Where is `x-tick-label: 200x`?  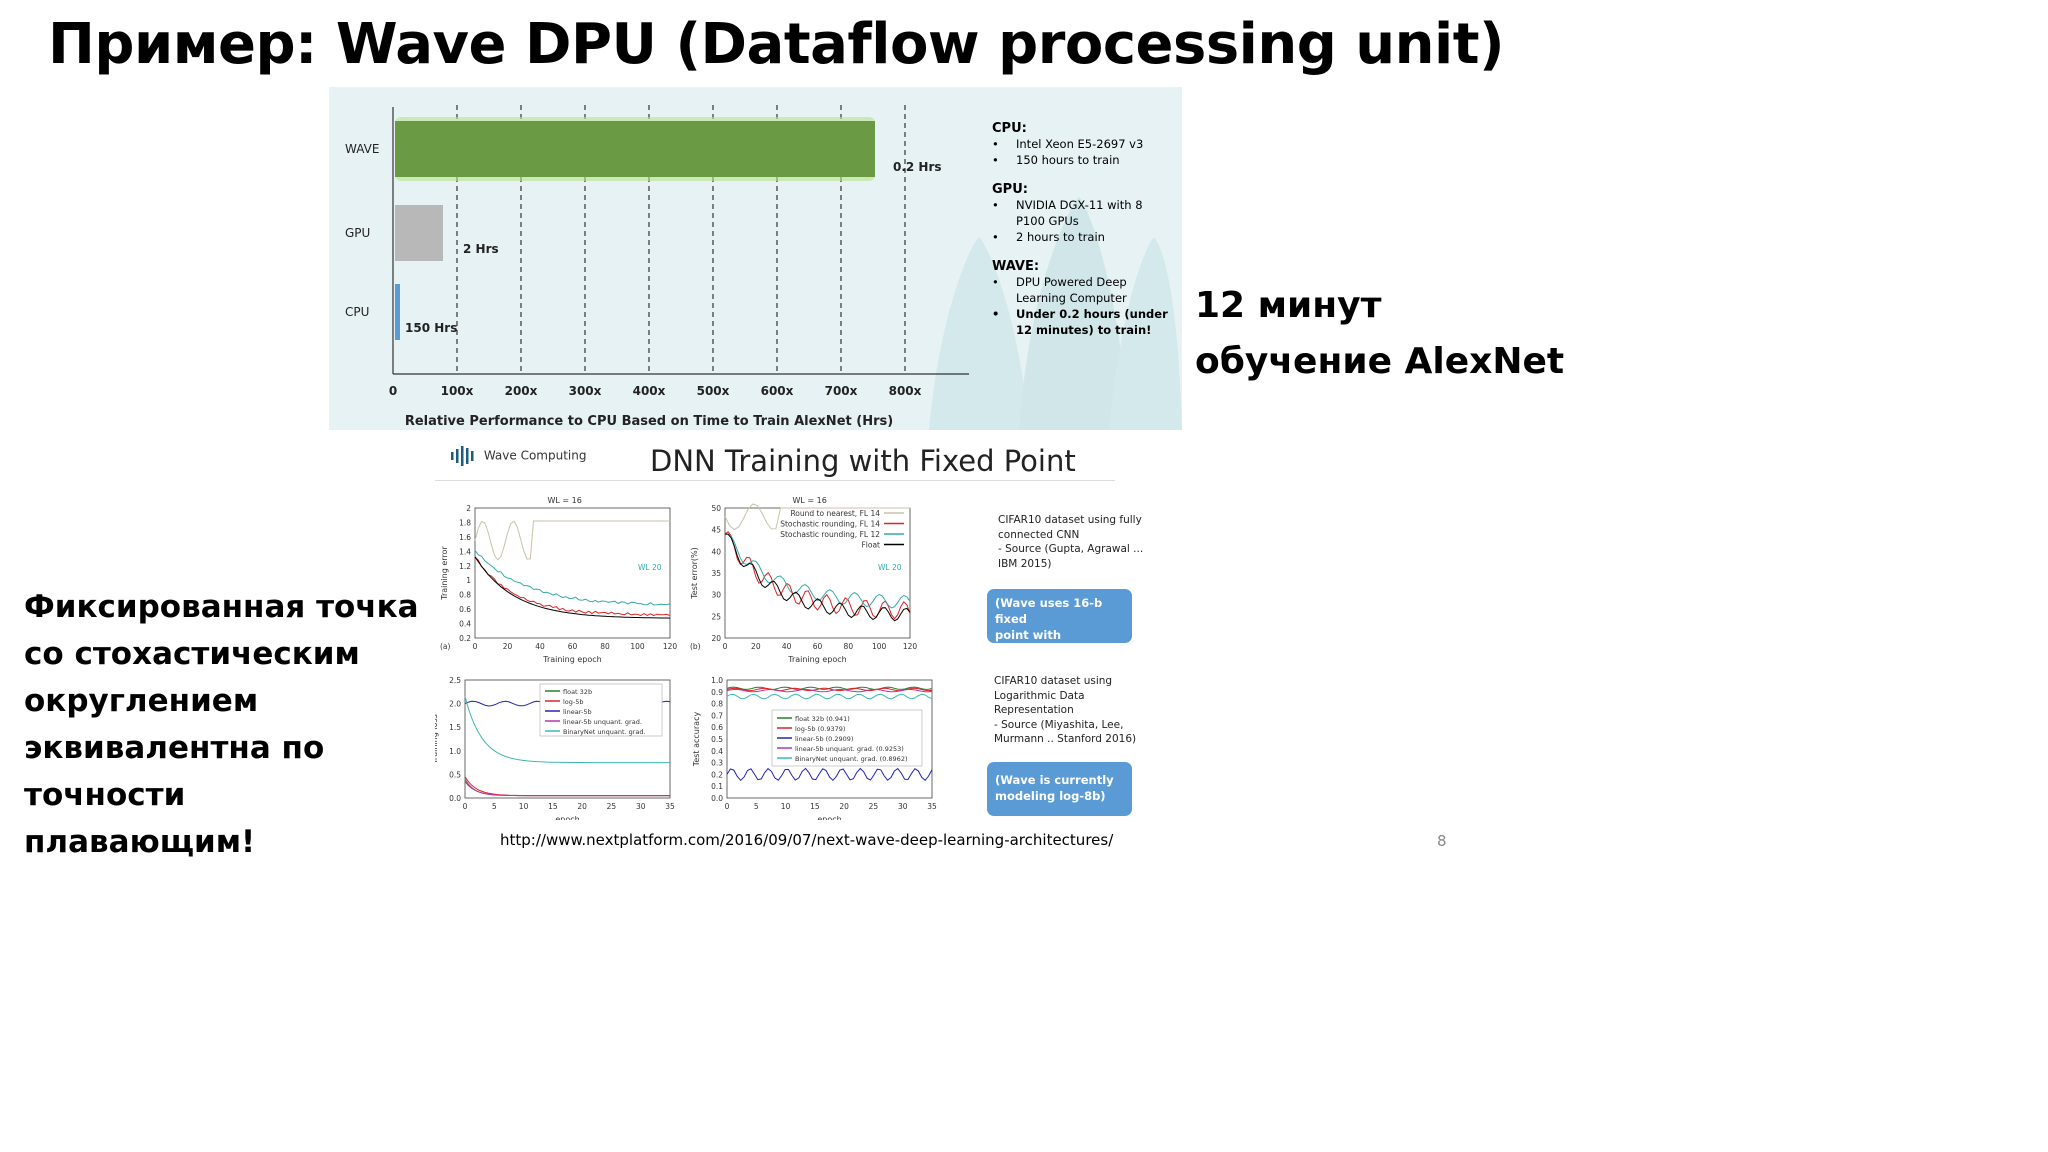
x-tick-label: 200x is located at coordinates (521, 391).